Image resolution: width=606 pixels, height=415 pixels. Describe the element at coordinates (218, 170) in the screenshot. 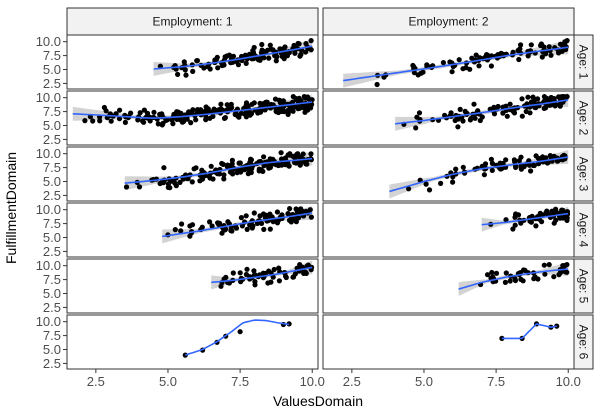

I see `smooth-line` at that location.